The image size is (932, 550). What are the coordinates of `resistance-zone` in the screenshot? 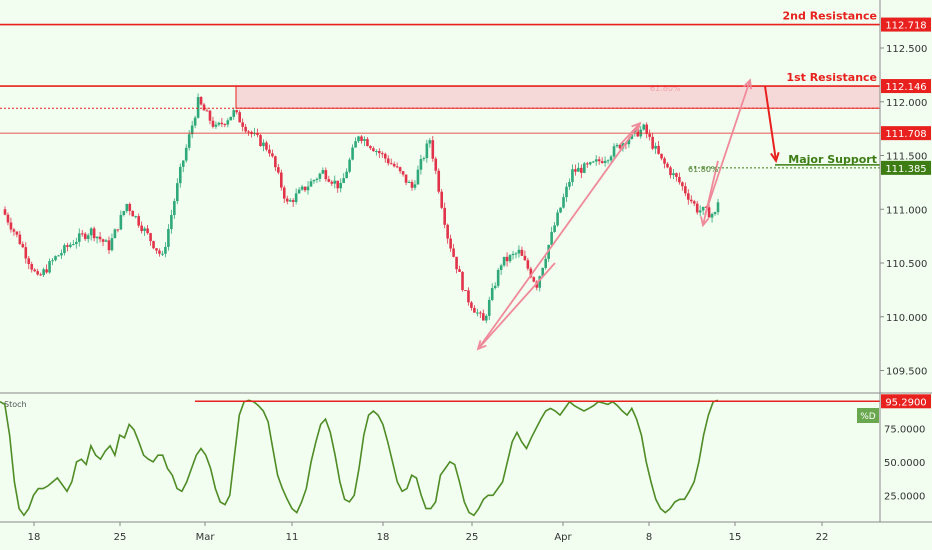 It's located at (558, 97).